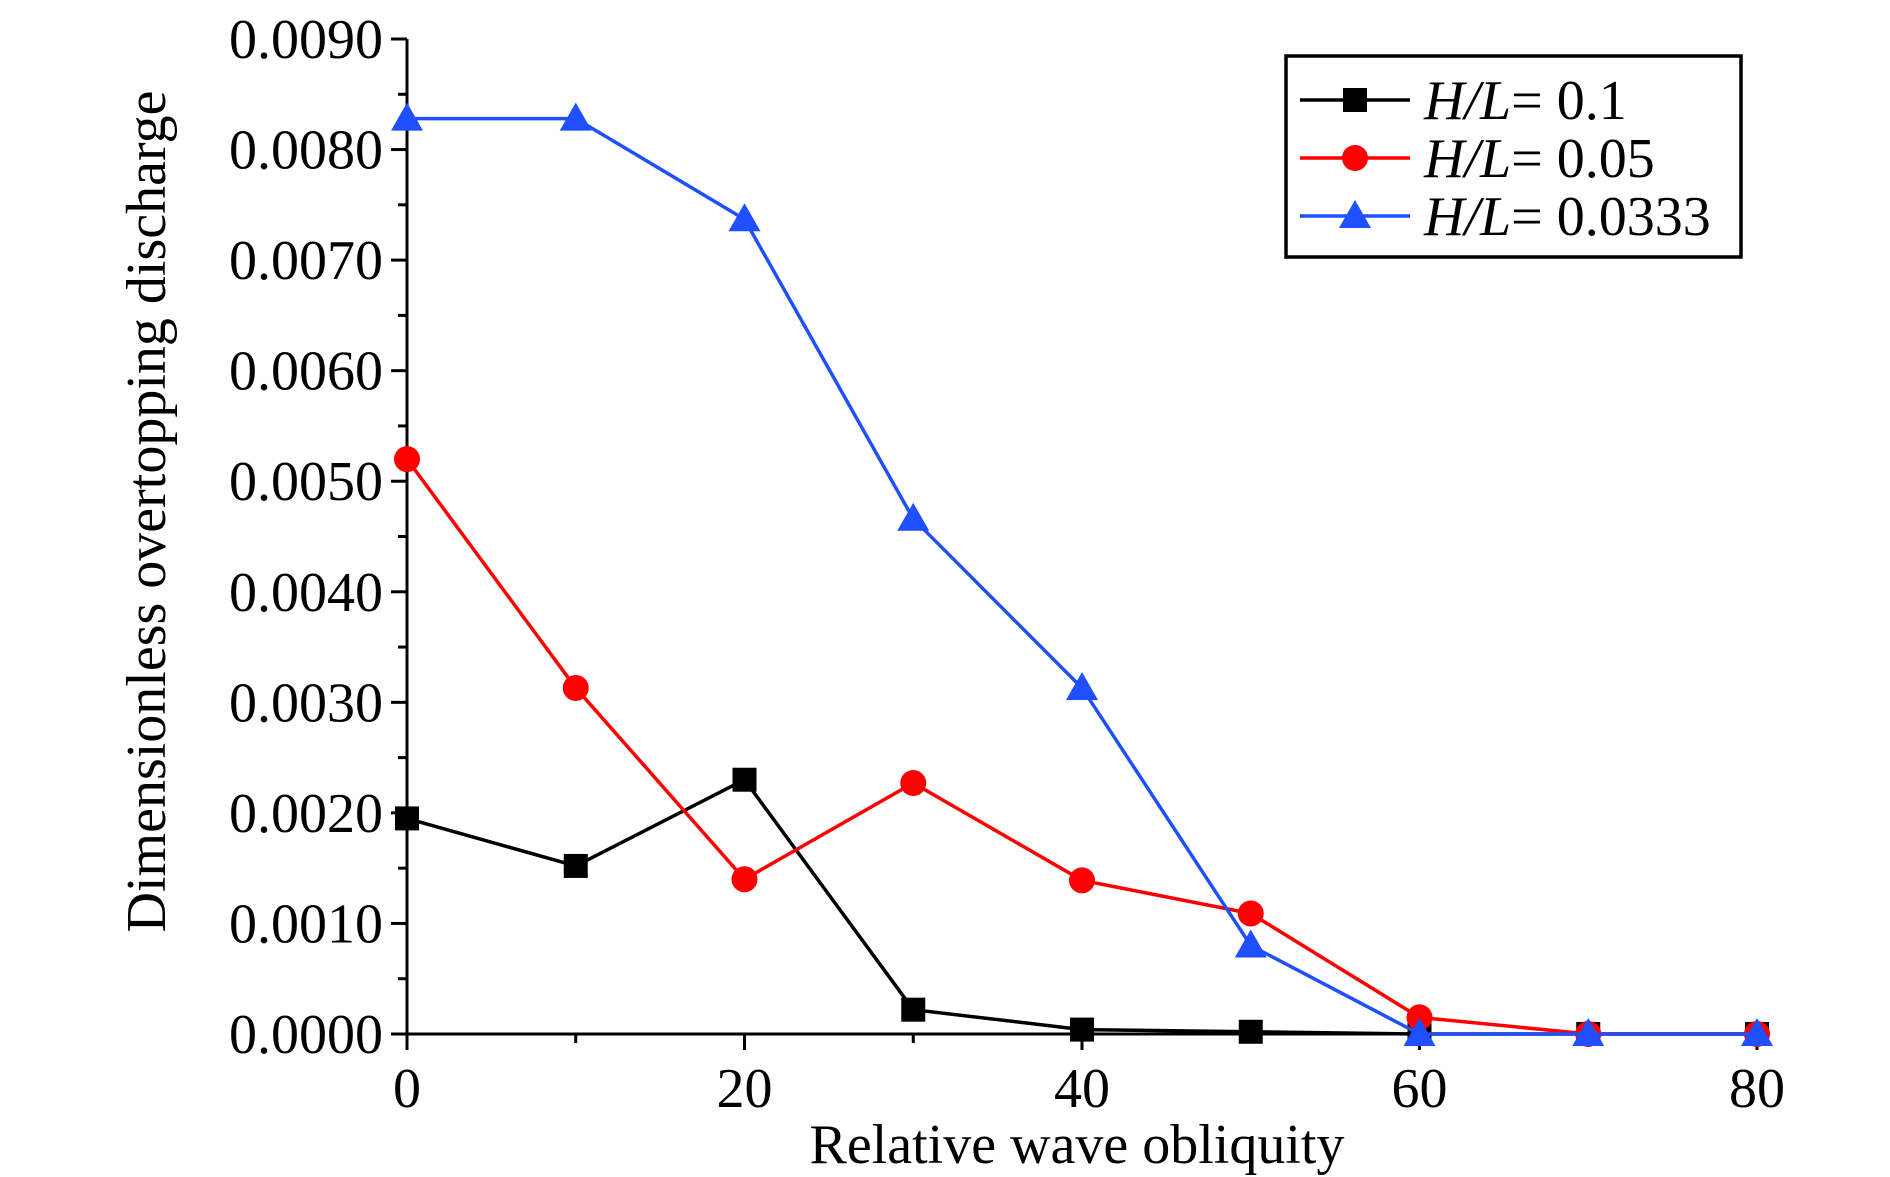 Image resolution: width=1890 pixels, height=1177 pixels. I want to click on legend-label-value: = 0.05, so click(1583, 159).